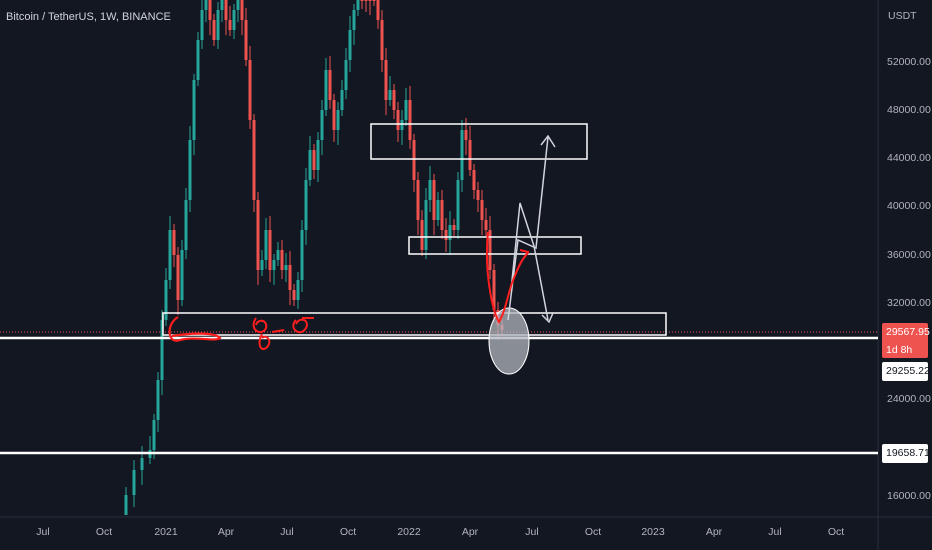  Describe the element at coordinates (524, 254) in the screenshot. I see `red-arrow-head-icon` at that location.